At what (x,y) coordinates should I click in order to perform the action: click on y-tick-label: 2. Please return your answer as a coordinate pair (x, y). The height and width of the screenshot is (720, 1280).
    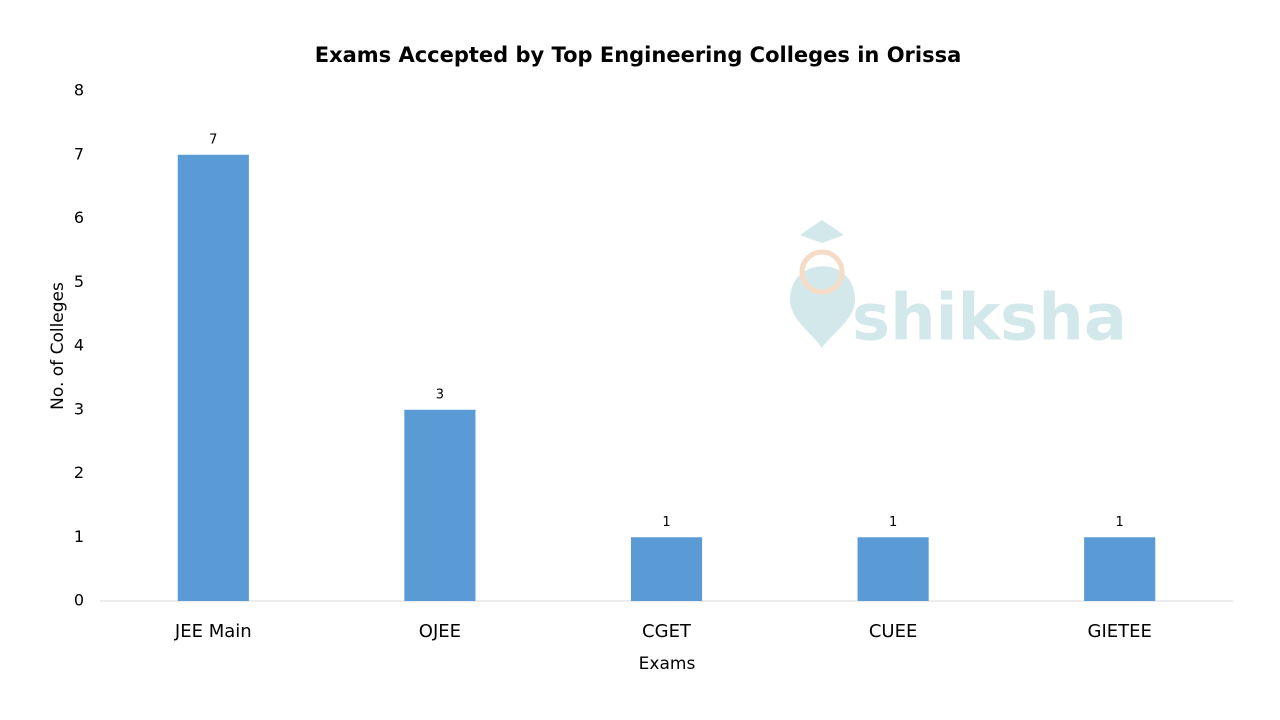
    Looking at the image, I should click on (79, 472).